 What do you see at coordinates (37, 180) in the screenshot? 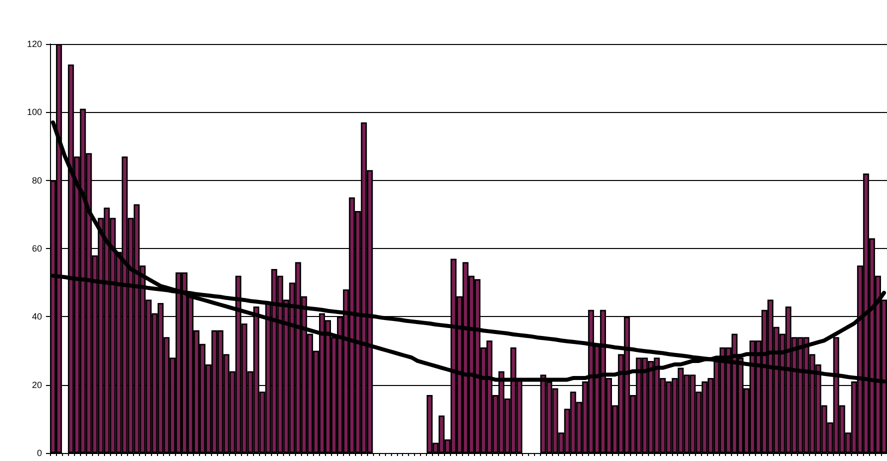
I see `y-tick-label: 80` at bounding box center [37, 180].